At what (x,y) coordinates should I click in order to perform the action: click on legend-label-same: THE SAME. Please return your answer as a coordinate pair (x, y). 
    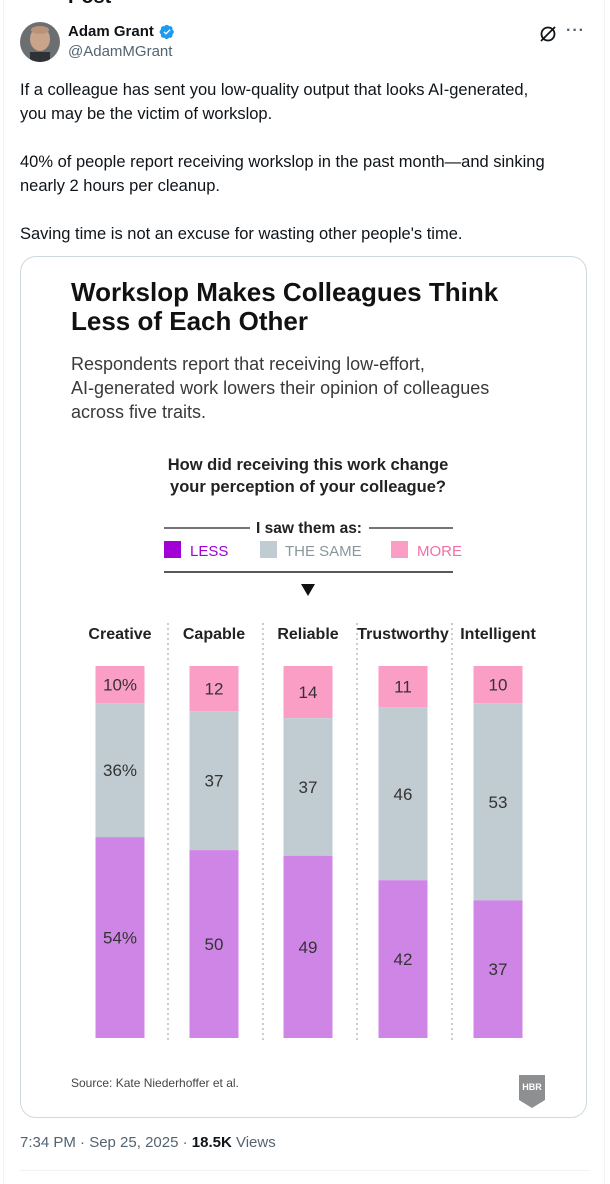
    Looking at the image, I should click on (323, 551).